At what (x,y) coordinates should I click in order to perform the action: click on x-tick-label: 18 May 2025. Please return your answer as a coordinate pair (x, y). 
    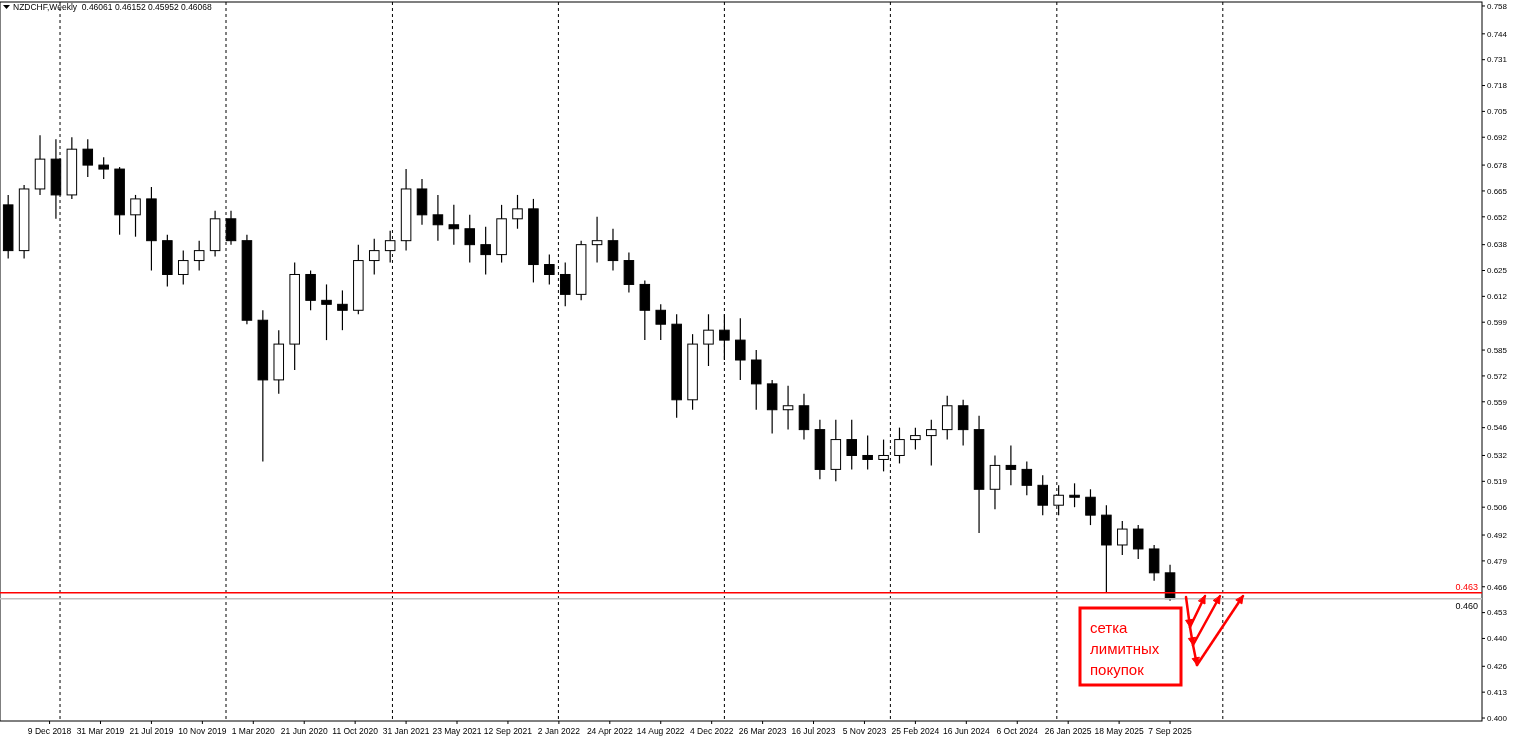
    Looking at the image, I should click on (1119, 731).